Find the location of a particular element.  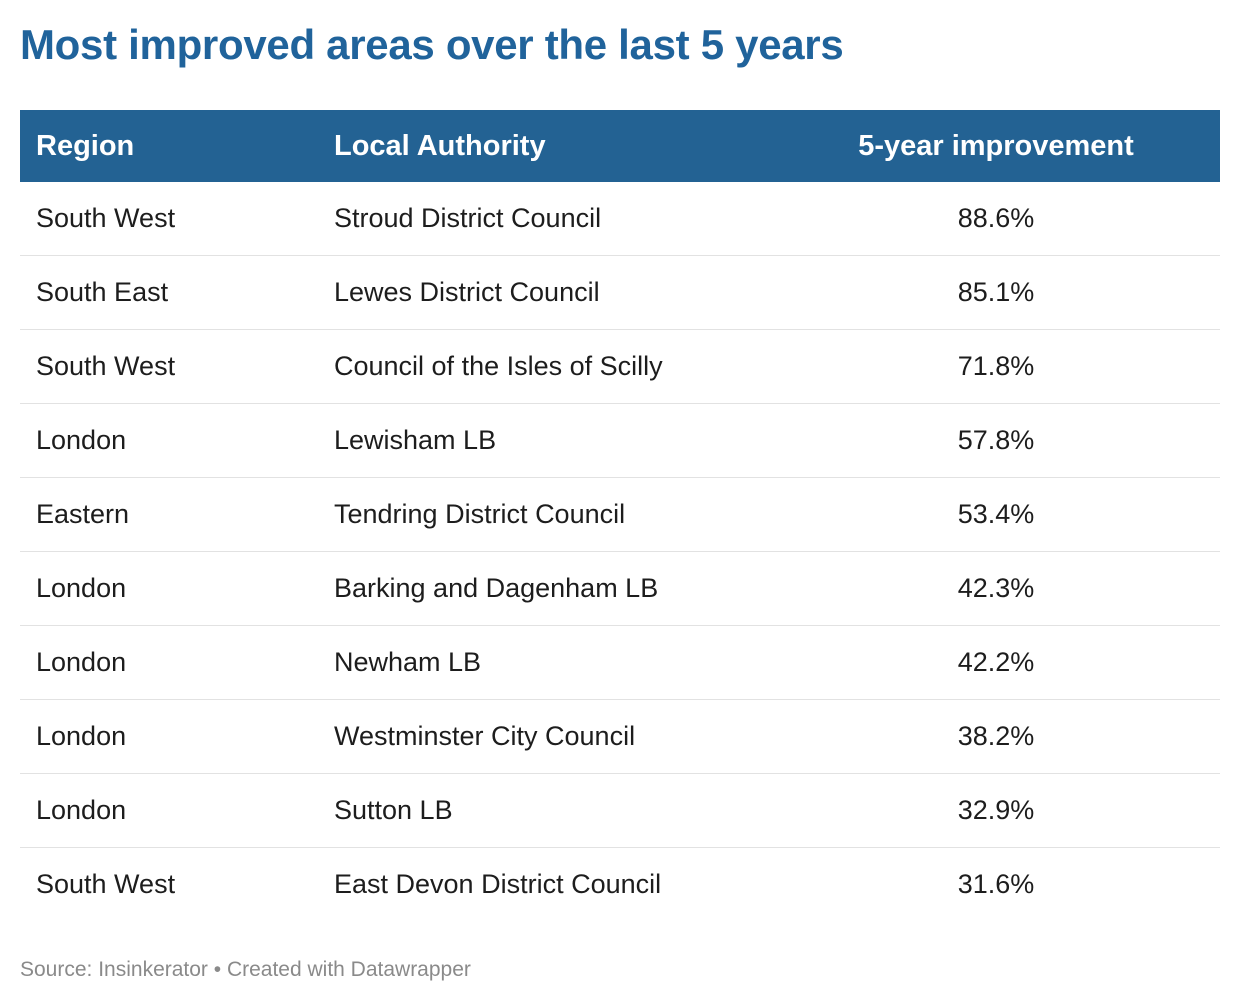

cell-local-authority: Sutton LB is located at coordinates (393, 810).